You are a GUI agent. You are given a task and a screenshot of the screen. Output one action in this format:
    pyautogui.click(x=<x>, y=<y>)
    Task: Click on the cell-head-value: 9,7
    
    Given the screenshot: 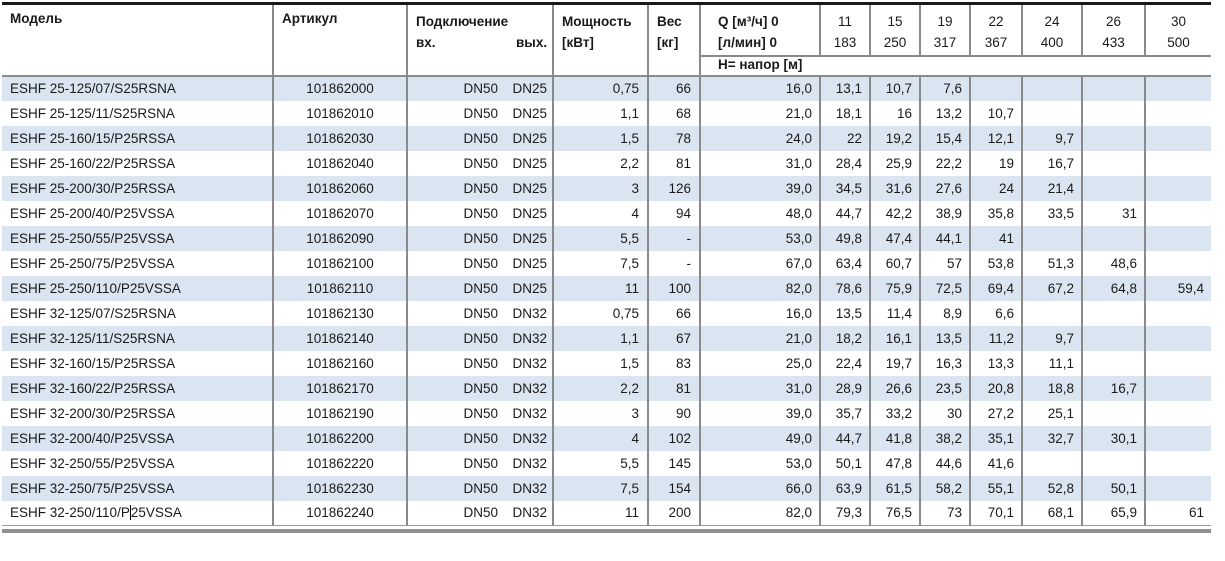 What is the action you would take?
    pyautogui.click(x=1052, y=138)
    